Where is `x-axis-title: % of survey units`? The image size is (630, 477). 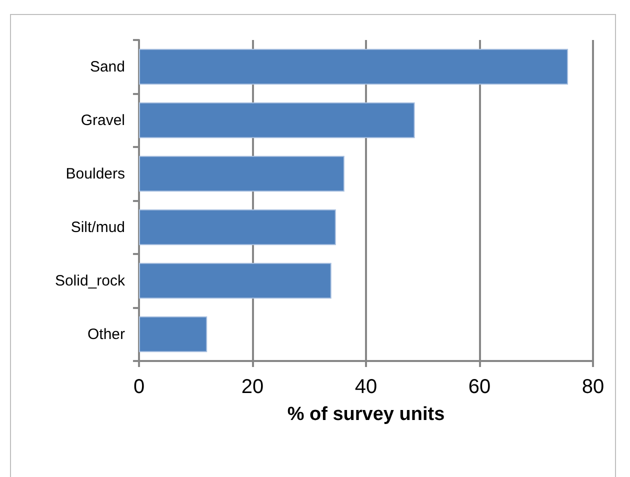 x-axis-title: % of survey units is located at coordinates (366, 414).